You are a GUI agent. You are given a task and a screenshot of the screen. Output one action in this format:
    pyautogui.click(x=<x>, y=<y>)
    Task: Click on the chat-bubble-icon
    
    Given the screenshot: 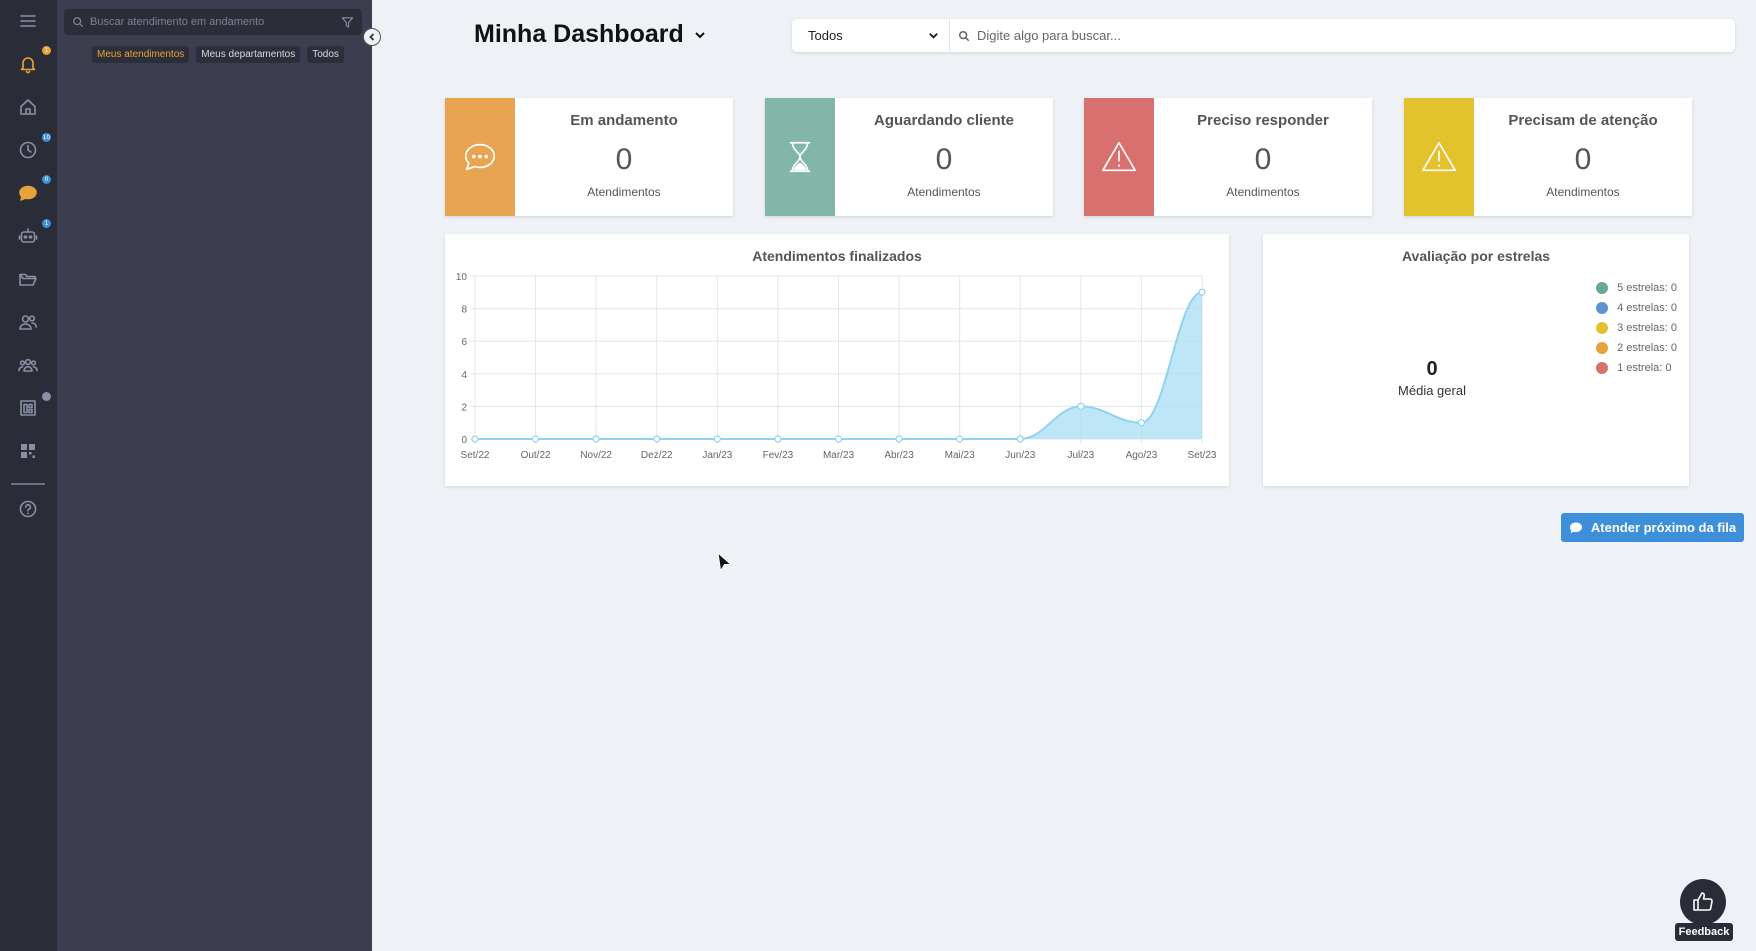 What is the action you would take?
    pyautogui.click(x=480, y=157)
    